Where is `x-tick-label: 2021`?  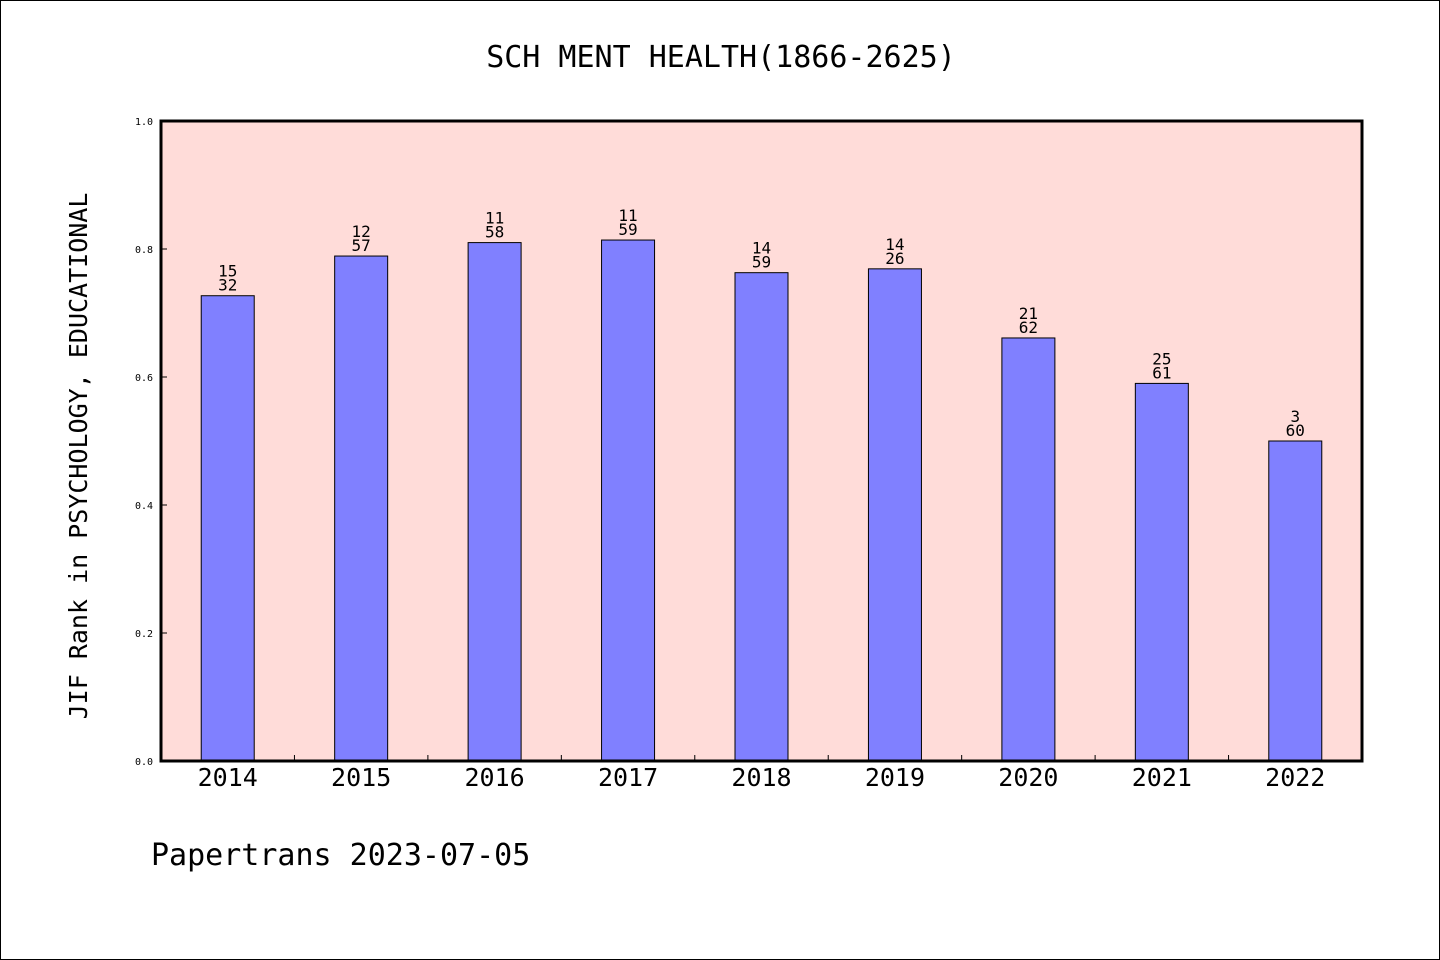 x-tick-label: 2021 is located at coordinates (1162, 777).